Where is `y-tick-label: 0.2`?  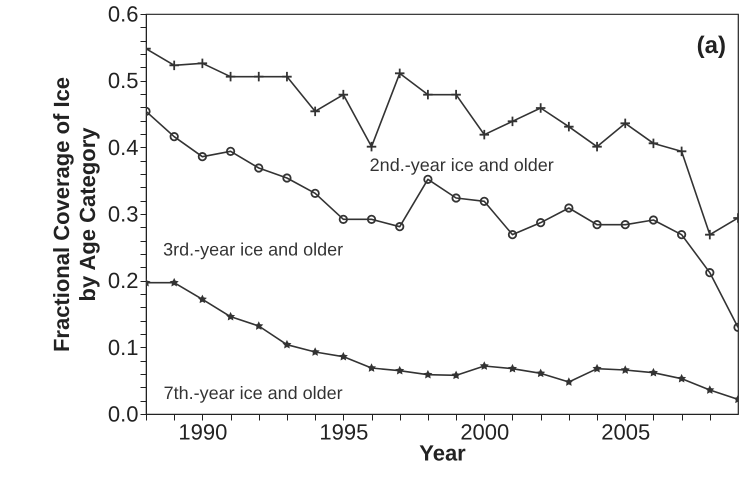 y-tick-label: 0.2 is located at coordinates (123, 281).